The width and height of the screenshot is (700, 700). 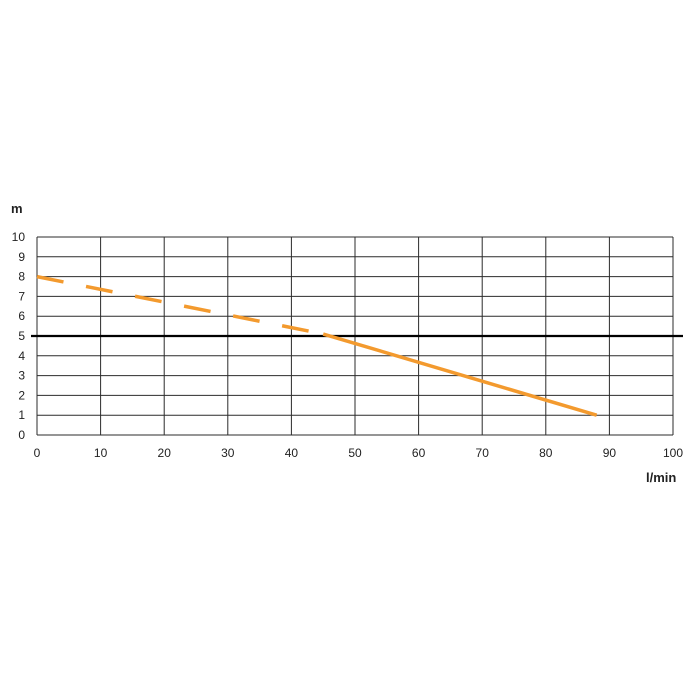 What do you see at coordinates (21, 316) in the screenshot?
I see `y-tick-label: 6` at bounding box center [21, 316].